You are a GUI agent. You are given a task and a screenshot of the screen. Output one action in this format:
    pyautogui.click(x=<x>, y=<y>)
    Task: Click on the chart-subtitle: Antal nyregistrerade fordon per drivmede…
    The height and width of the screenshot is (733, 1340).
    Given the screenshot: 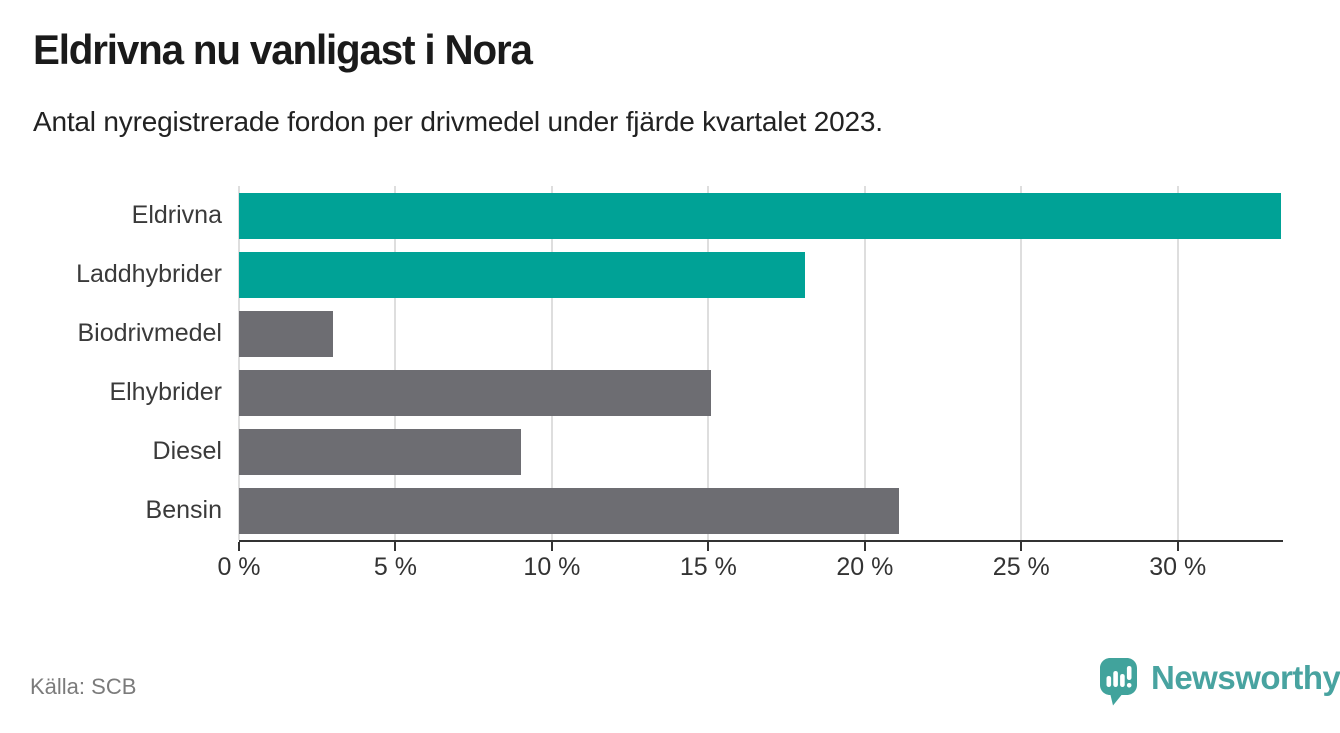 What is the action you would take?
    pyautogui.click(x=458, y=121)
    